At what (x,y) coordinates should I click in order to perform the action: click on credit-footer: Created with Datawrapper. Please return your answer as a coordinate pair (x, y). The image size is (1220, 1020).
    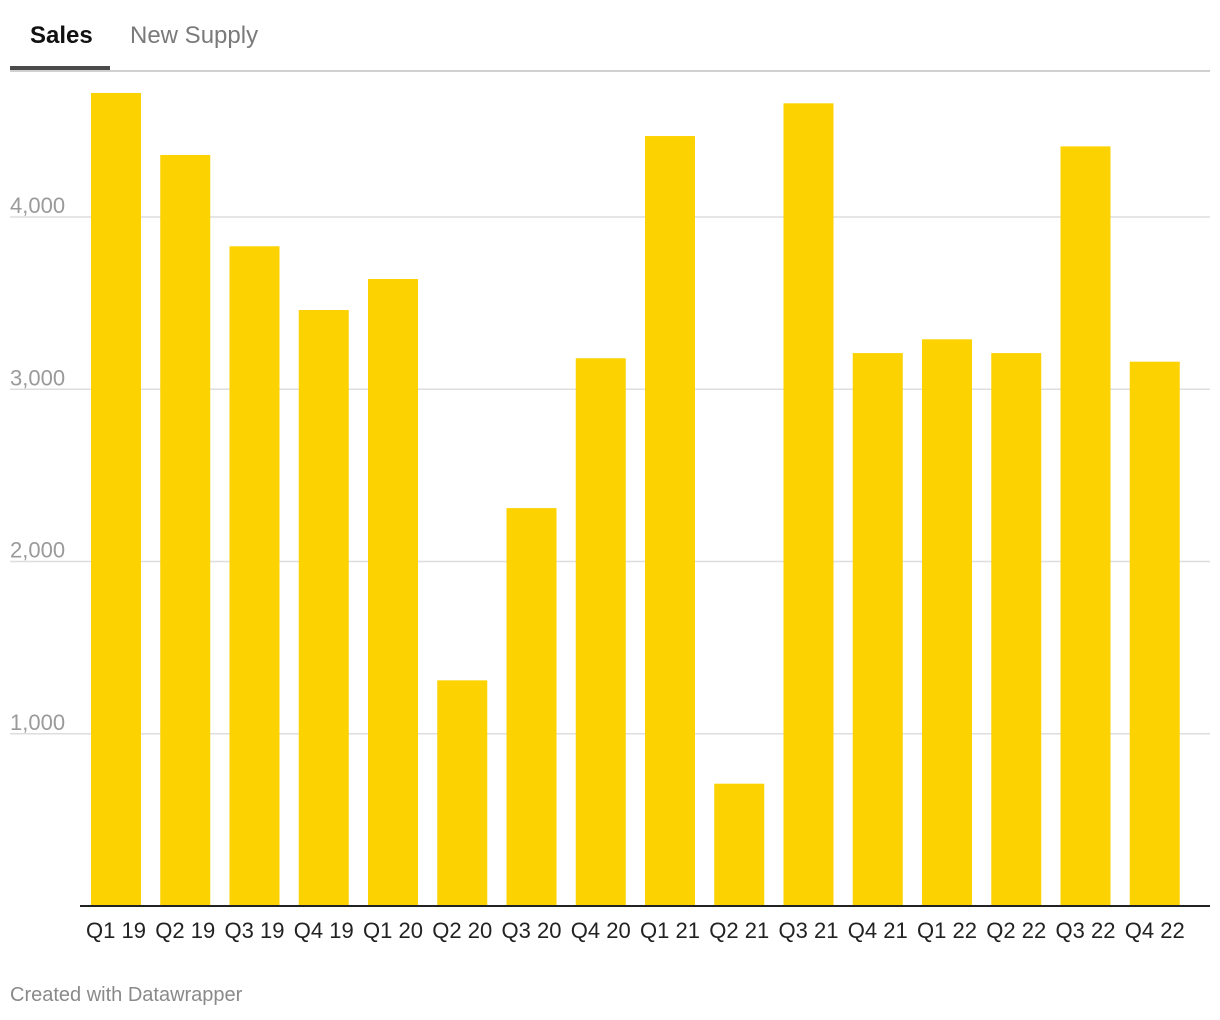
    Looking at the image, I should click on (126, 995).